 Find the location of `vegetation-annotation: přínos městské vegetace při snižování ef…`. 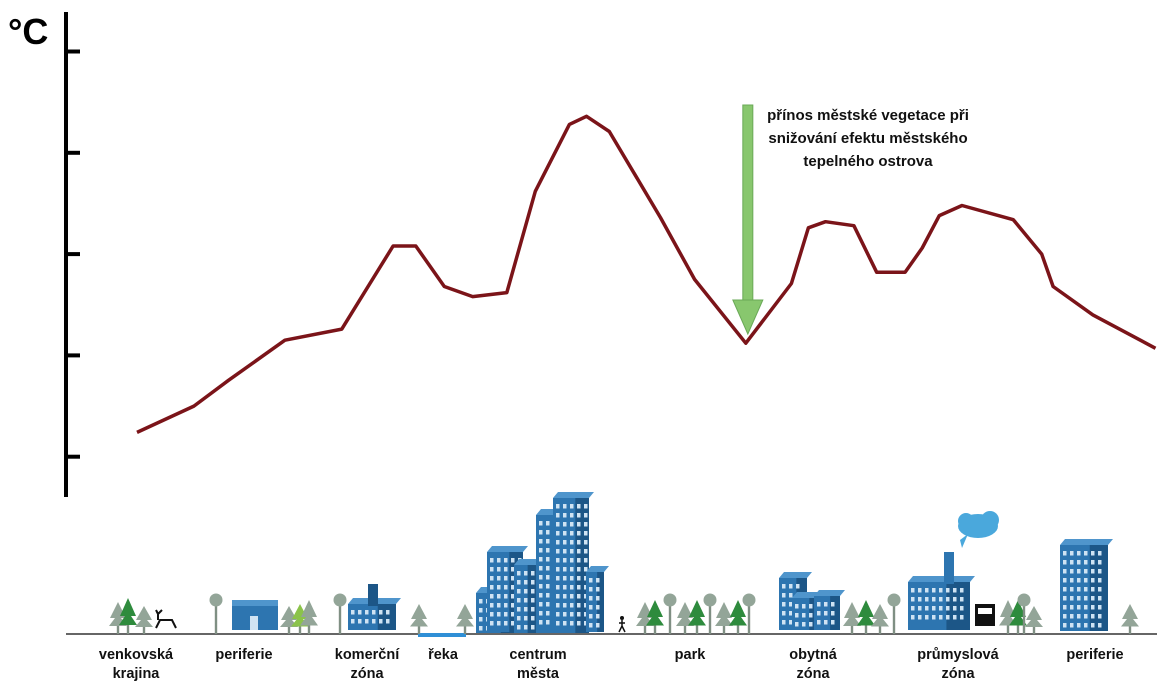

vegetation-annotation: přínos městské vegetace při snižování ef… is located at coordinates (868, 138).